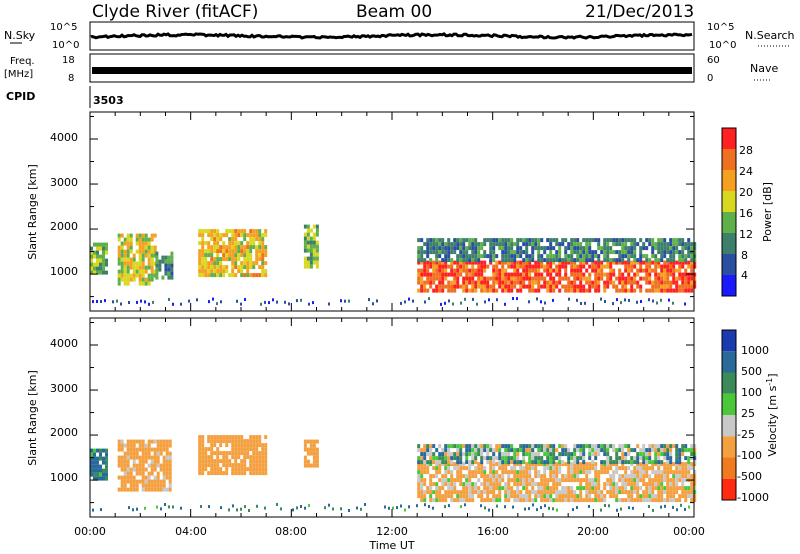  What do you see at coordinates (237, 510) in the screenshot?
I see `velocity-ground-scatter` at bounding box center [237, 510].